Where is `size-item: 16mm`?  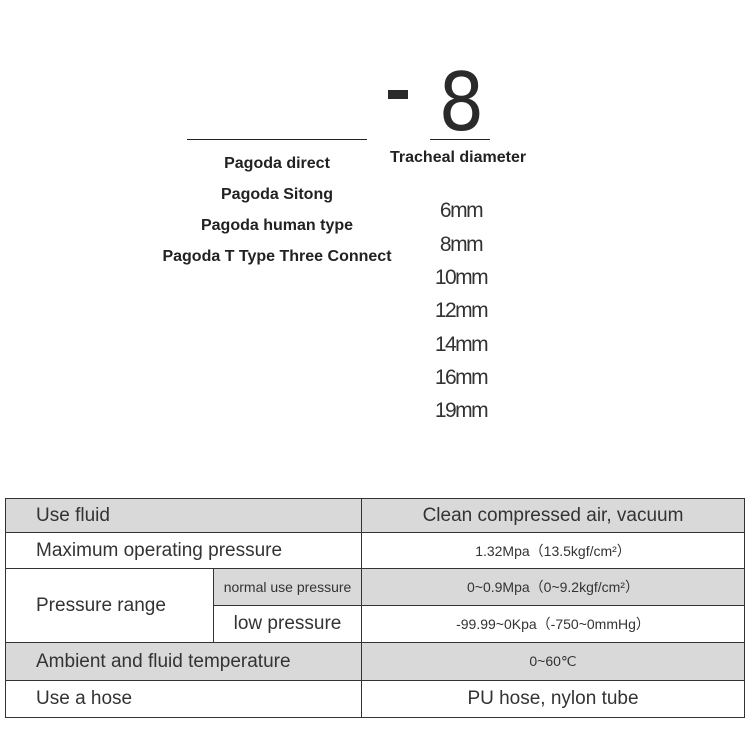 size-item: 16mm is located at coordinates (461, 377).